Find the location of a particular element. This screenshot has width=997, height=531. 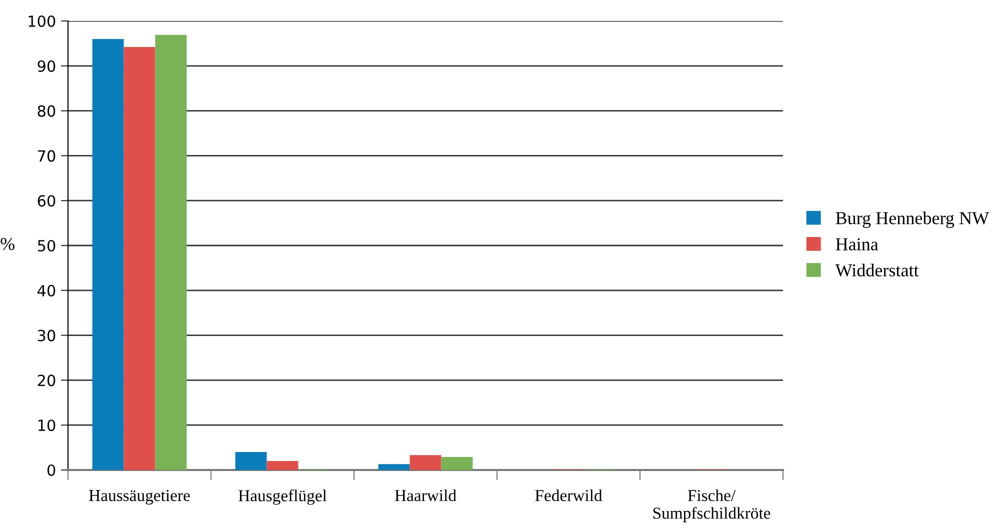

x-tick-label: Federwild is located at coordinates (568, 495).